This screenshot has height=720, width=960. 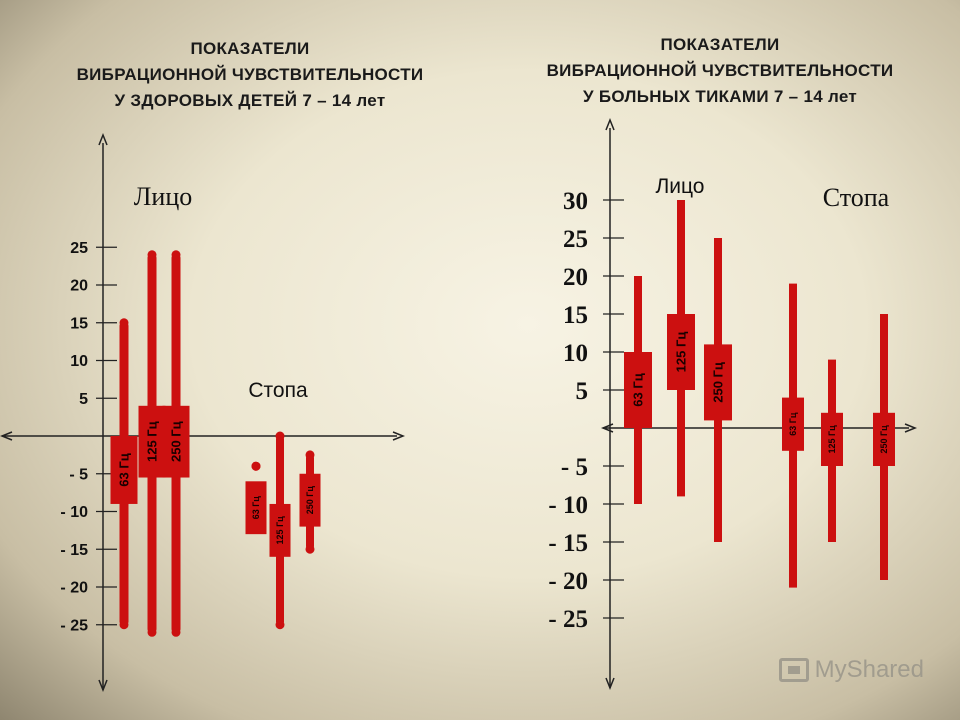 I want to click on watermark: MyShared, so click(x=851, y=670).